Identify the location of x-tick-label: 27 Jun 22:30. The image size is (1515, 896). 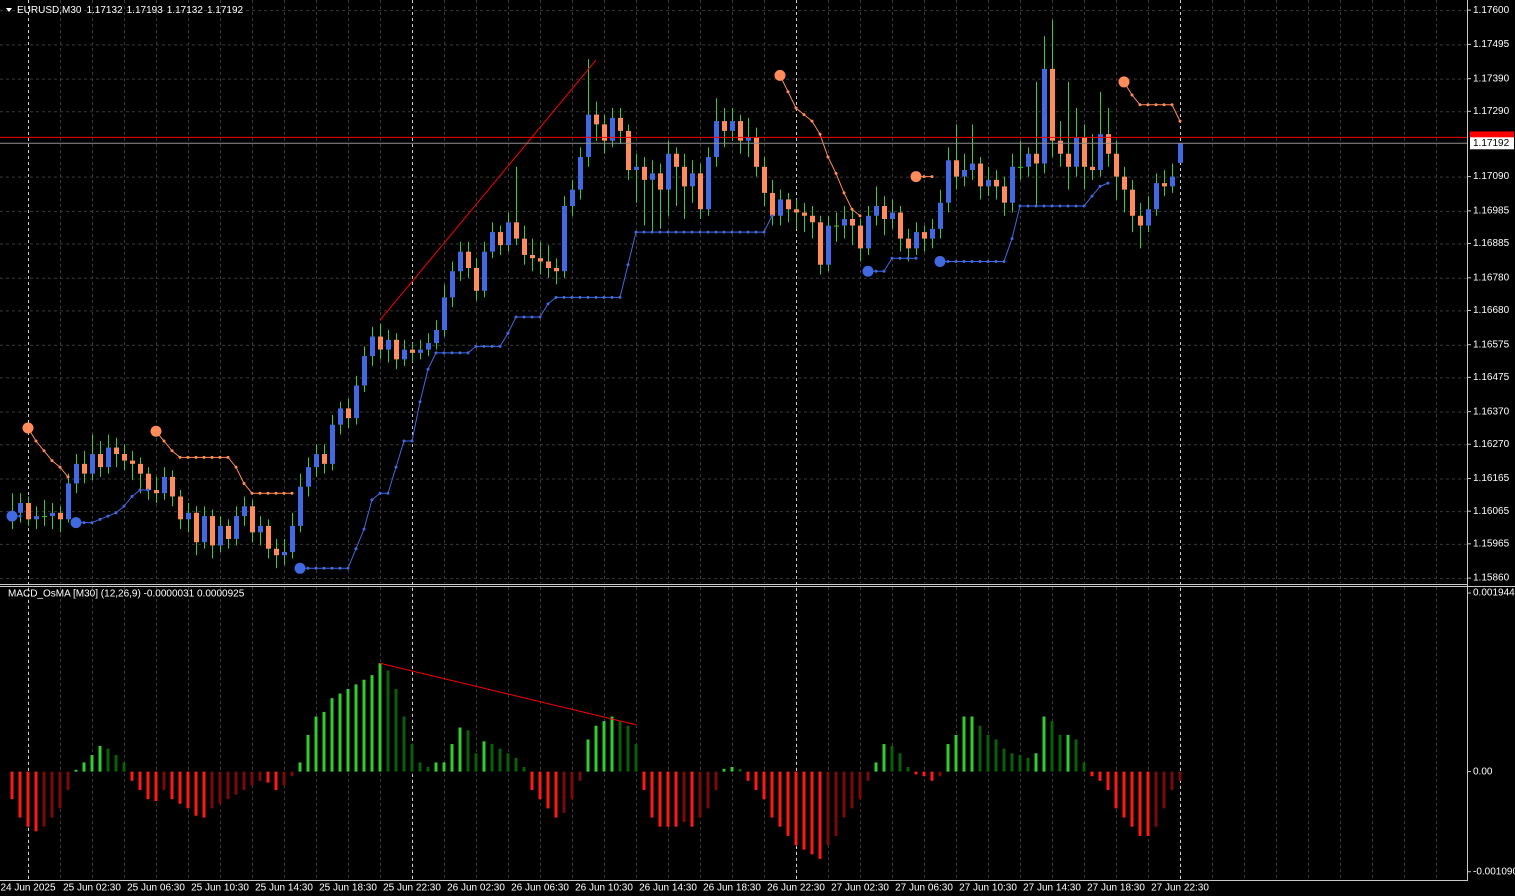
(1180, 888).